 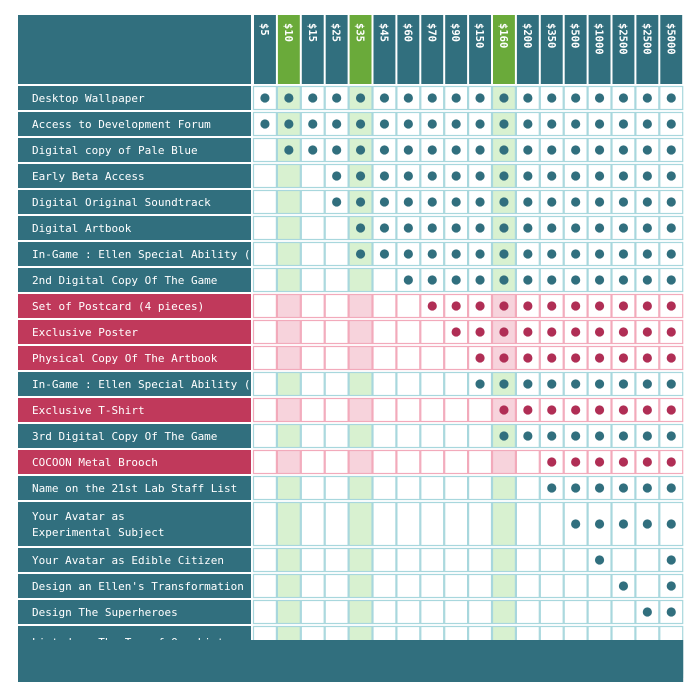 I want to click on reward-label: 2nd Digital Copy Of The Game, so click(x=124, y=280).